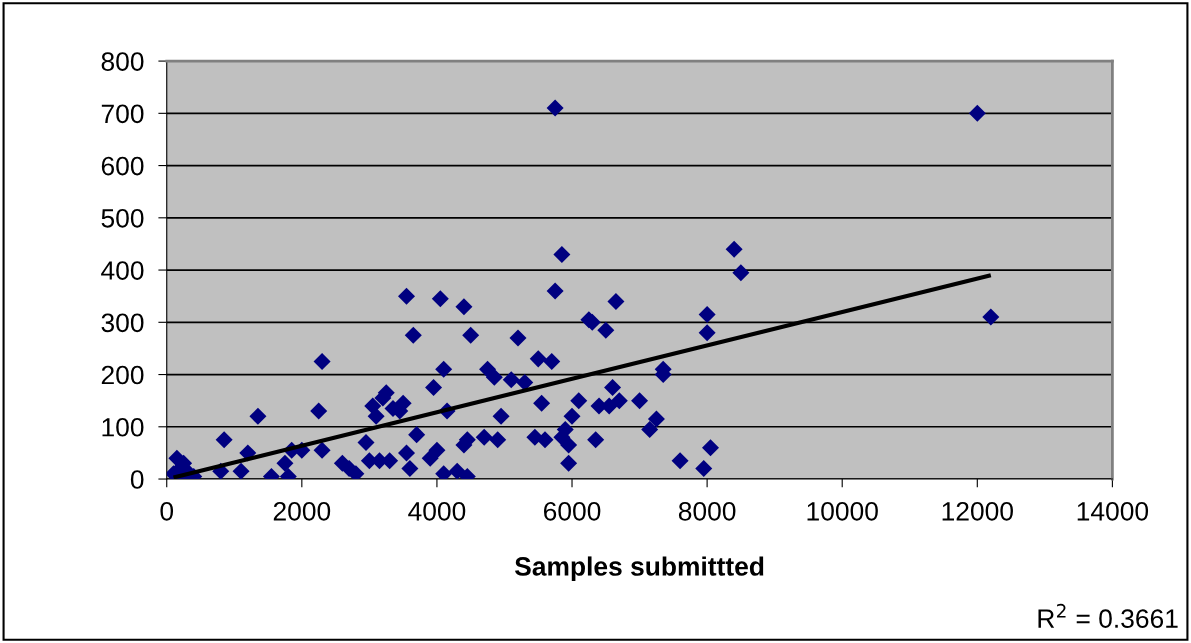 The image size is (1191, 643). I want to click on y-tick-label: 0, so click(137, 479).